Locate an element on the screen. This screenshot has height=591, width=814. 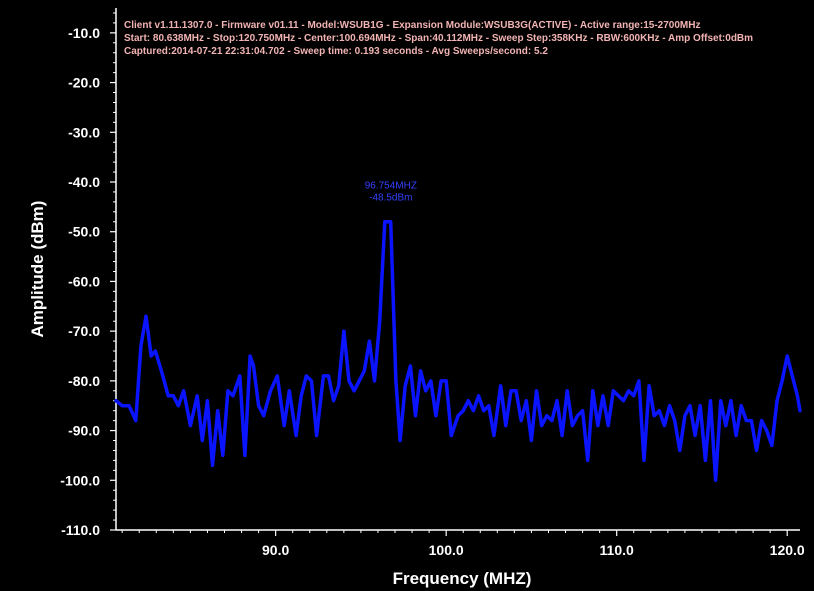
y-axis-title: Amplitude (dBm) is located at coordinates (37, 269).